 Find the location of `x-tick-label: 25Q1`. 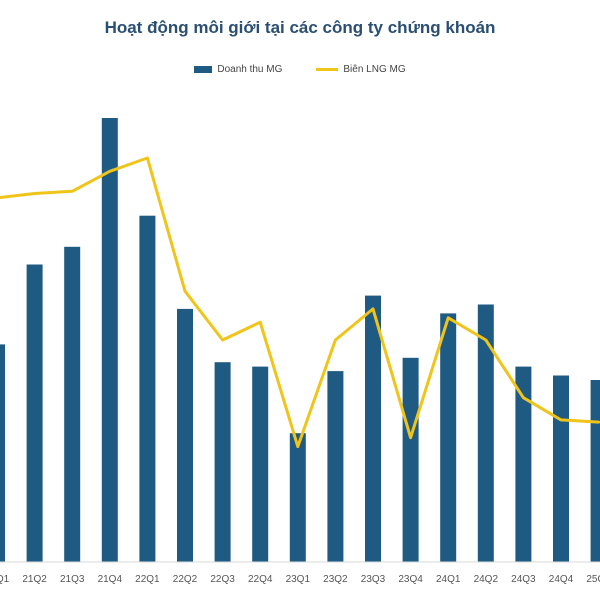

x-tick-label: 25Q1 is located at coordinates (593, 579).